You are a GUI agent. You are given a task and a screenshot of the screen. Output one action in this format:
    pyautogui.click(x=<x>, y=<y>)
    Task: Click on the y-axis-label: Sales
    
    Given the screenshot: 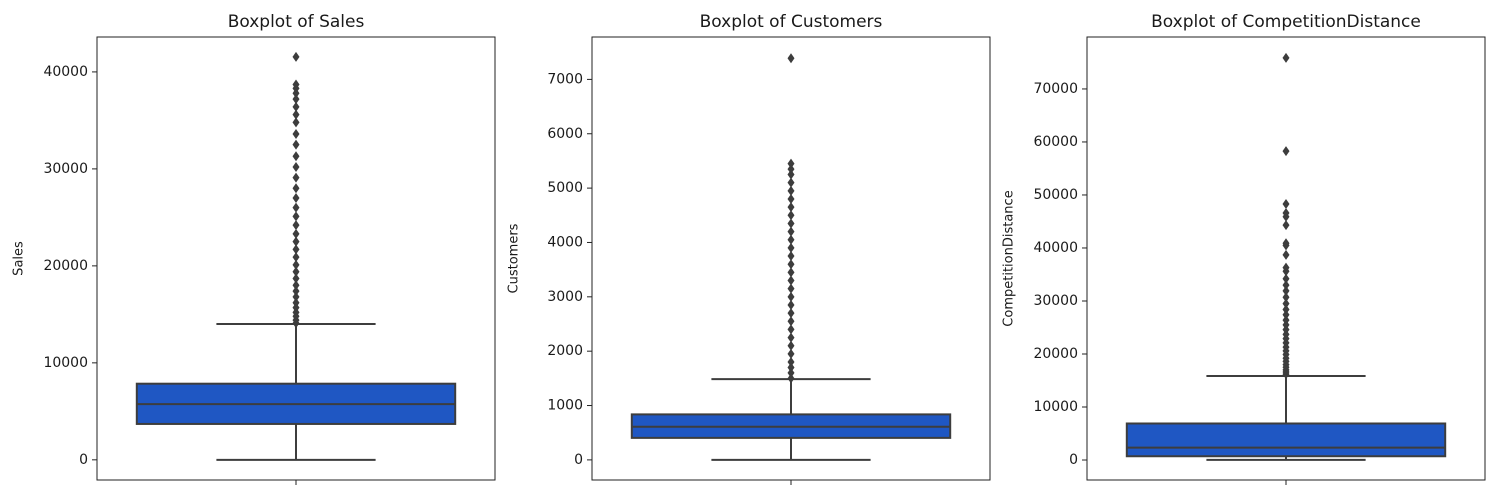 What is the action you would take?
    pyautogui.click(x=19, y=258)
    